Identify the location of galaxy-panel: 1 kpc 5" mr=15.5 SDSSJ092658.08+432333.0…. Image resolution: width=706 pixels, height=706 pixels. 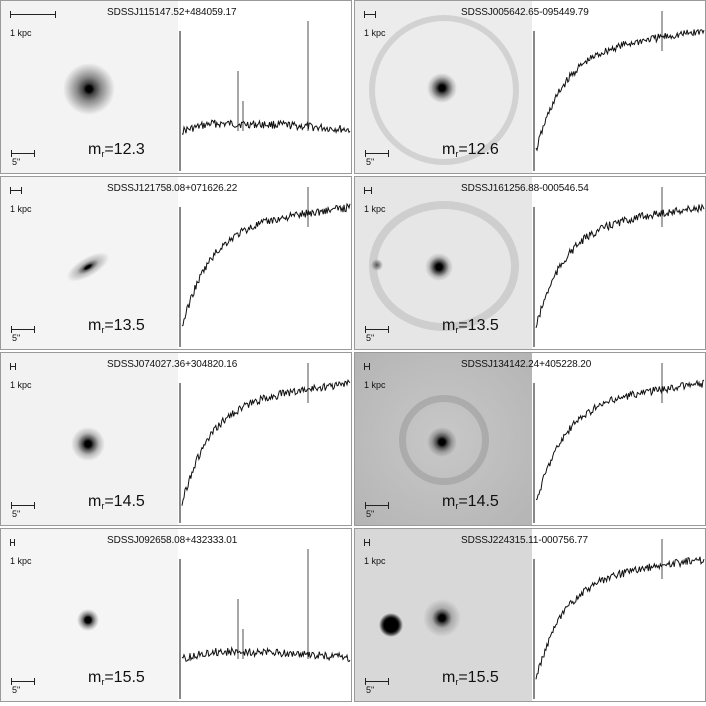
(176, 615).